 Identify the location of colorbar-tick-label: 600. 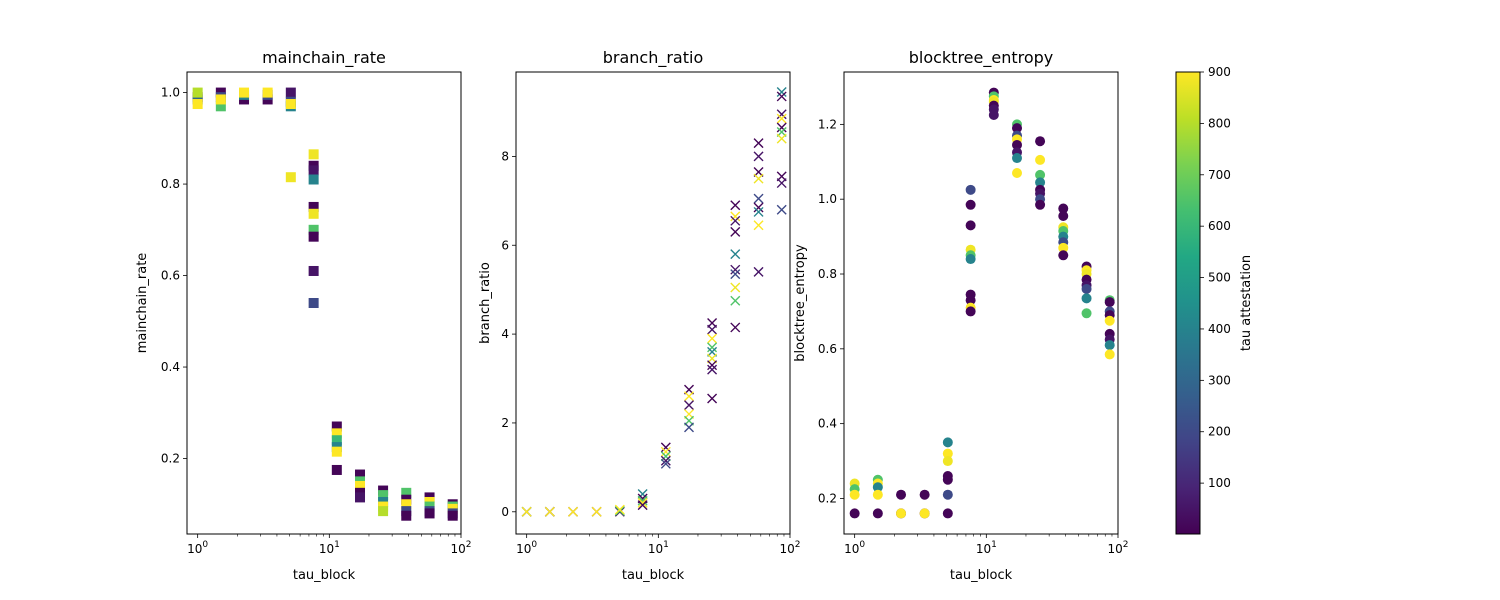
(1219, 226).